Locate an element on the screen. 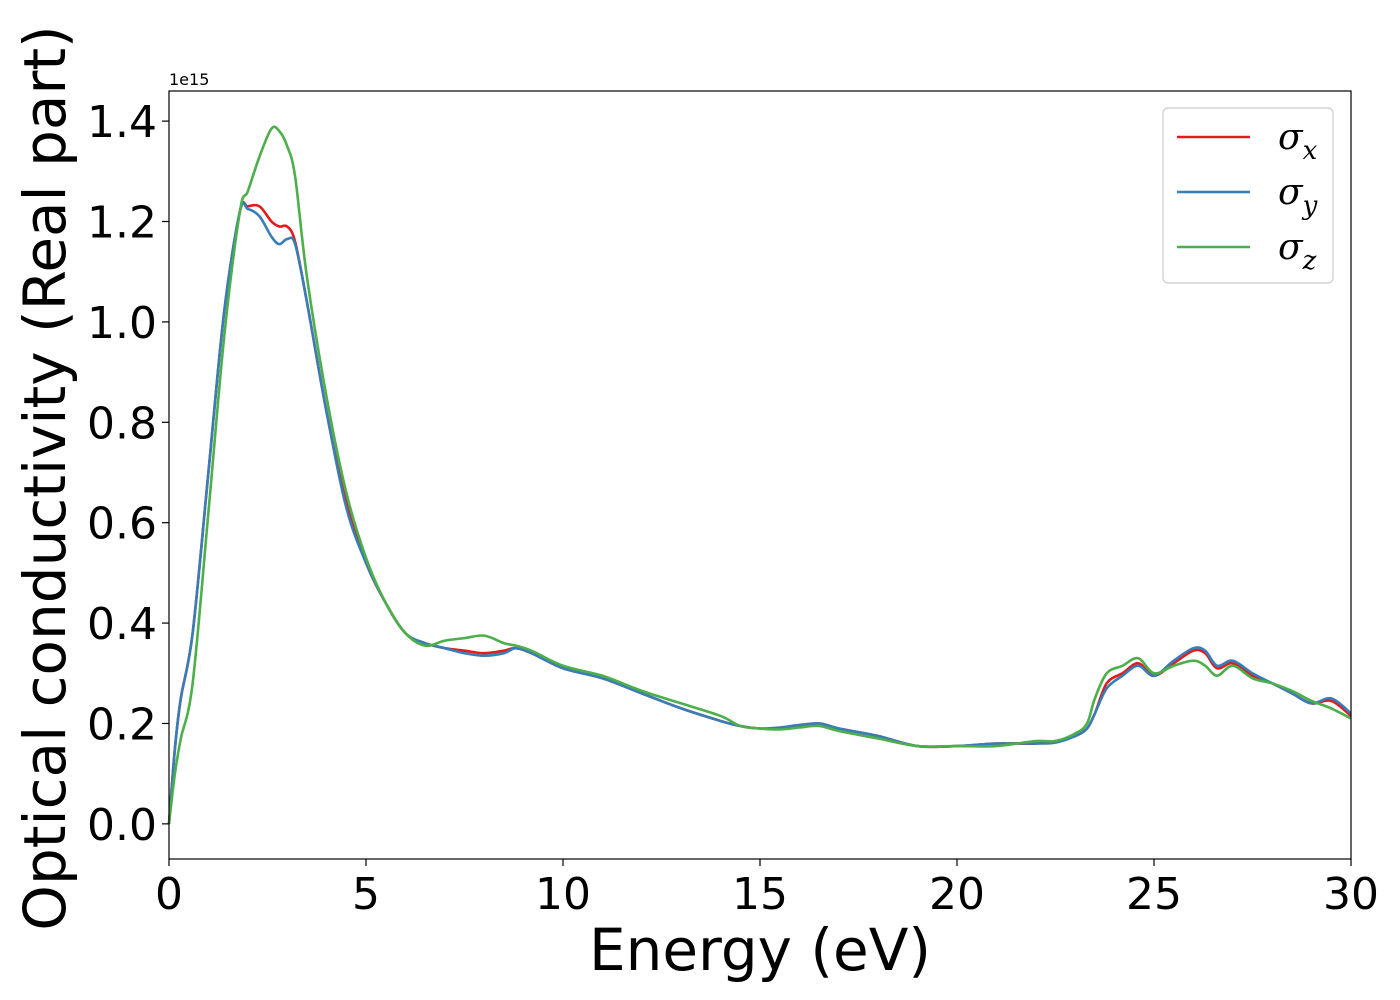 This screenshot has width=1400, height=1000. y-tick-label: 0.4 is located at coordinates (122, 624).